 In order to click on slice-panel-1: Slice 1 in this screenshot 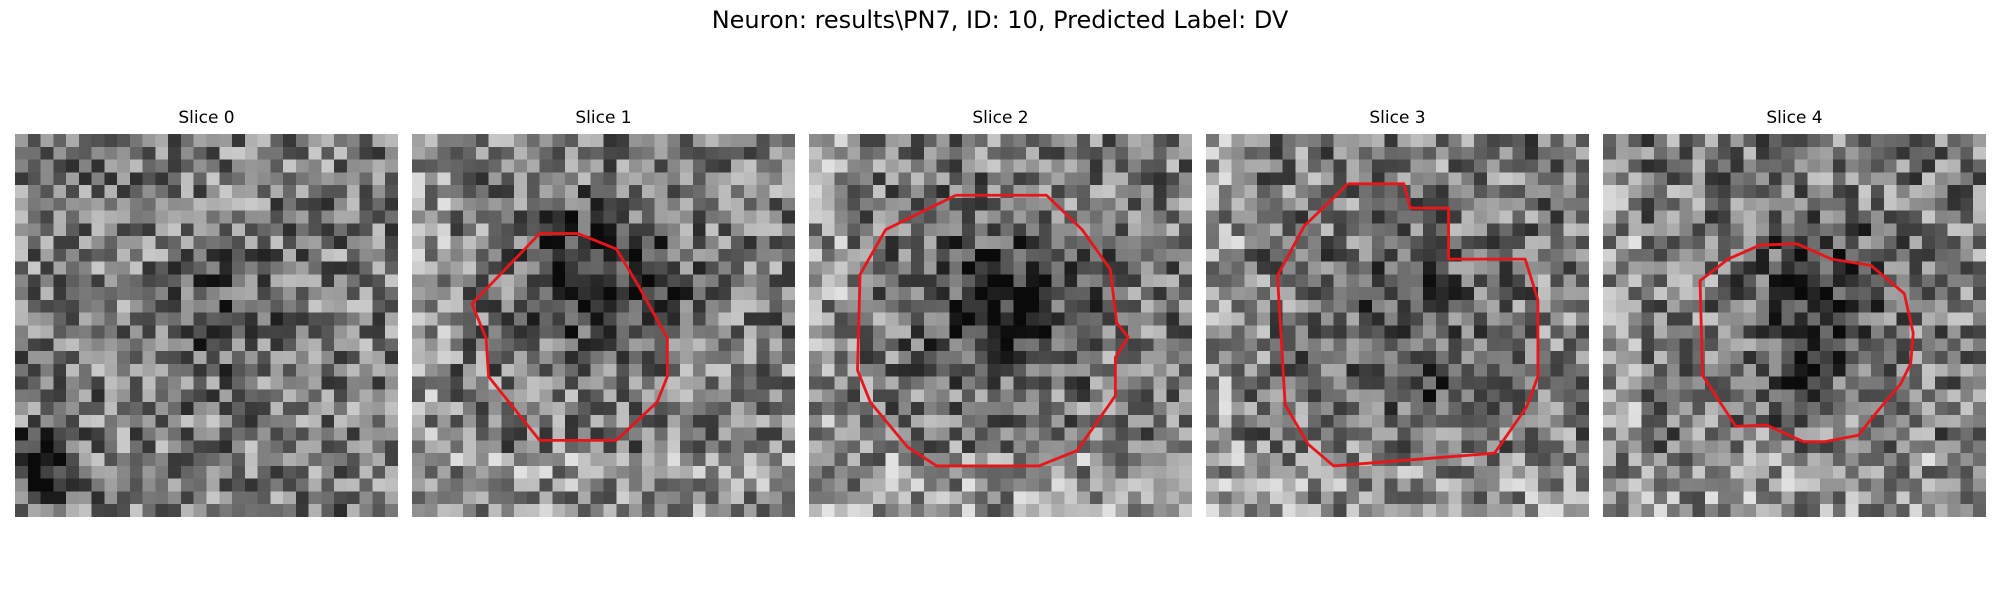, I will do `click(603, 313)`.